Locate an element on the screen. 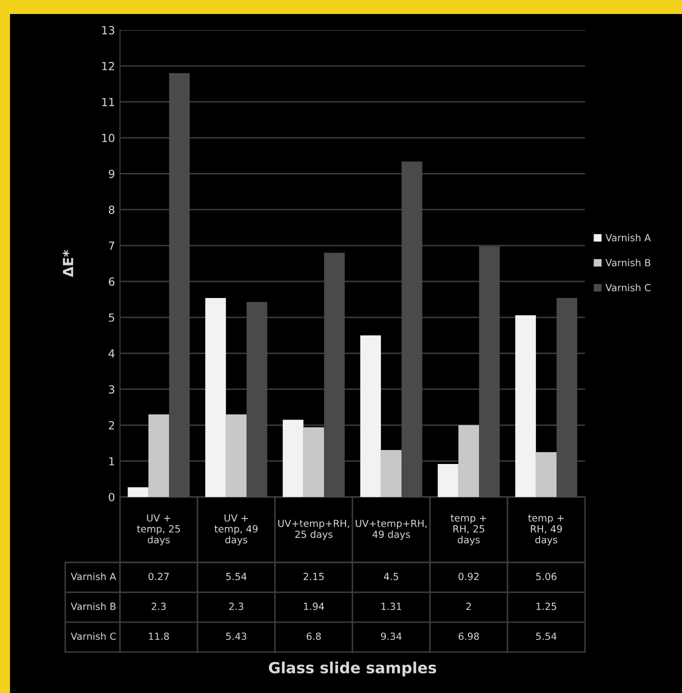  text: Varnish B is located at coordinates (93, 606).